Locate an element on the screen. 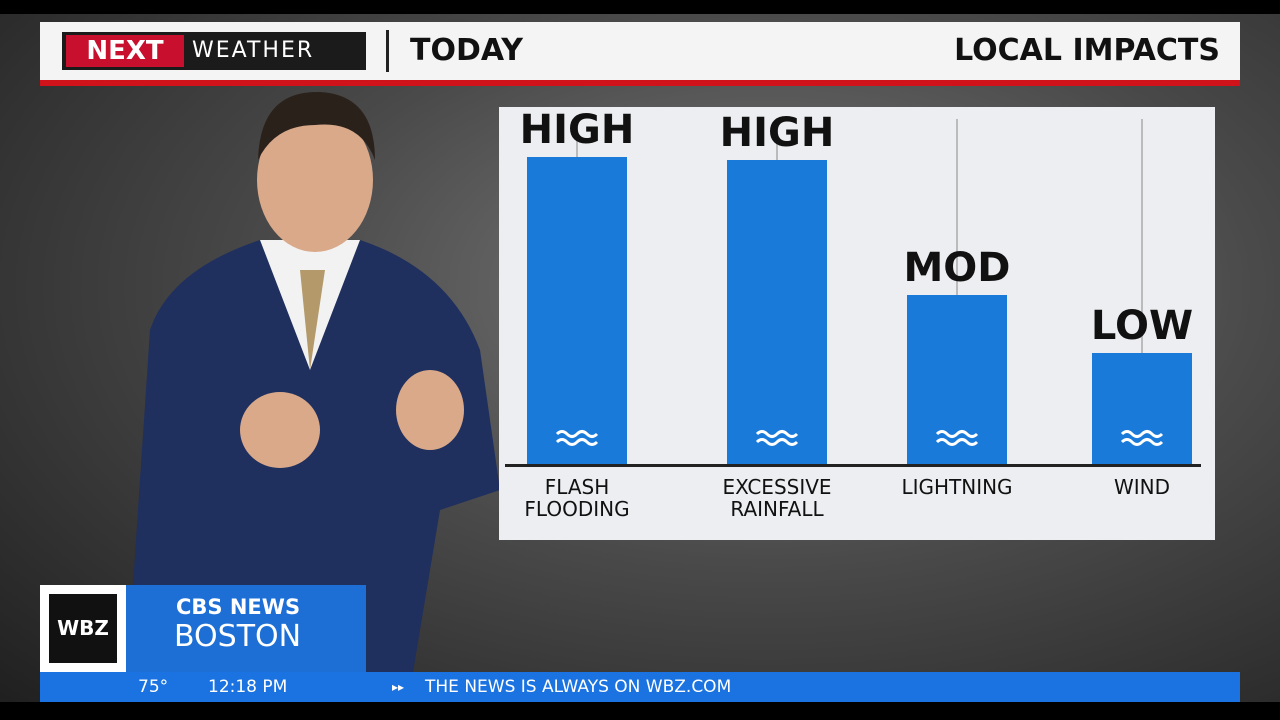 Image resolution: width=1280 pixels, height=720 pixels. logo-weather: WEATHER is located at coordinates (253, 50).